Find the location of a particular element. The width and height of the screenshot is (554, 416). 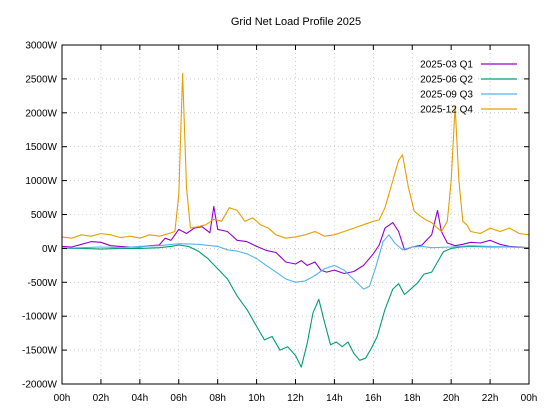

chart-title: Grid Net Load Profile 2025 is located at coordinates (296, 22).